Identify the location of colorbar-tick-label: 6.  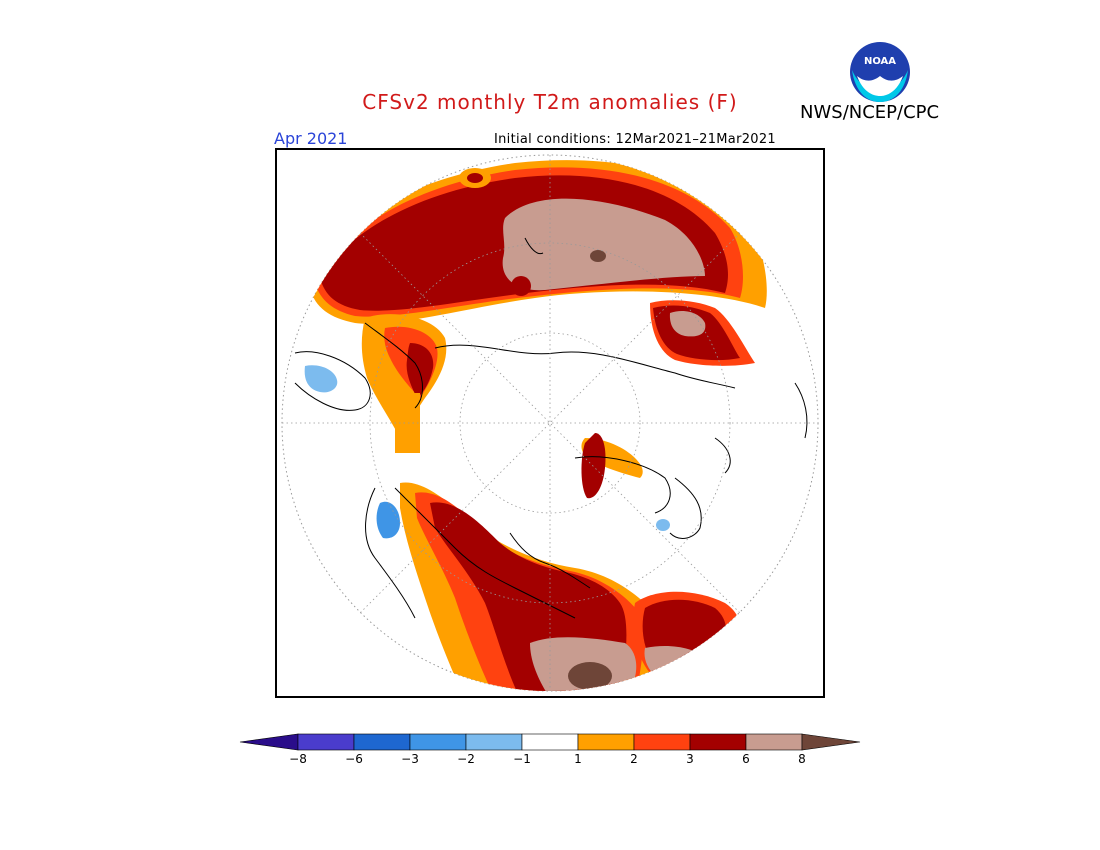
(746, 759).